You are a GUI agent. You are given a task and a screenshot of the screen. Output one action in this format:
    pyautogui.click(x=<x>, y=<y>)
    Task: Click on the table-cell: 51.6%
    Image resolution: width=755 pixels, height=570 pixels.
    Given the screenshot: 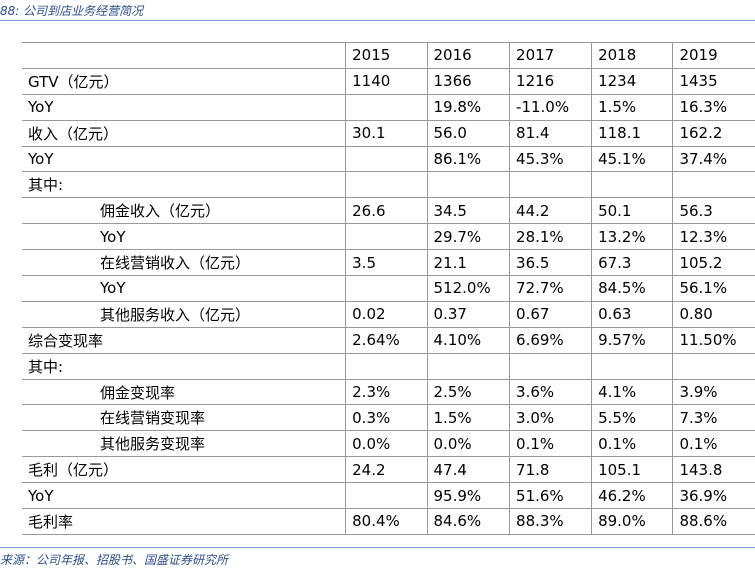 What is the action you would take?
    pyautogui.click(x=551, y=496)
    